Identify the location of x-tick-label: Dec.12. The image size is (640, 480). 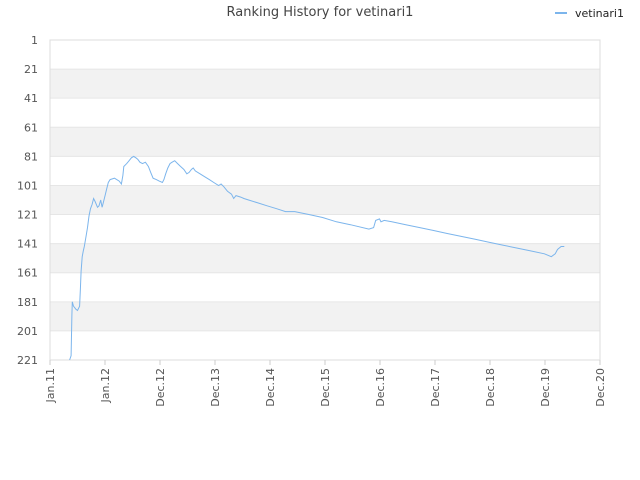
(160, 387).